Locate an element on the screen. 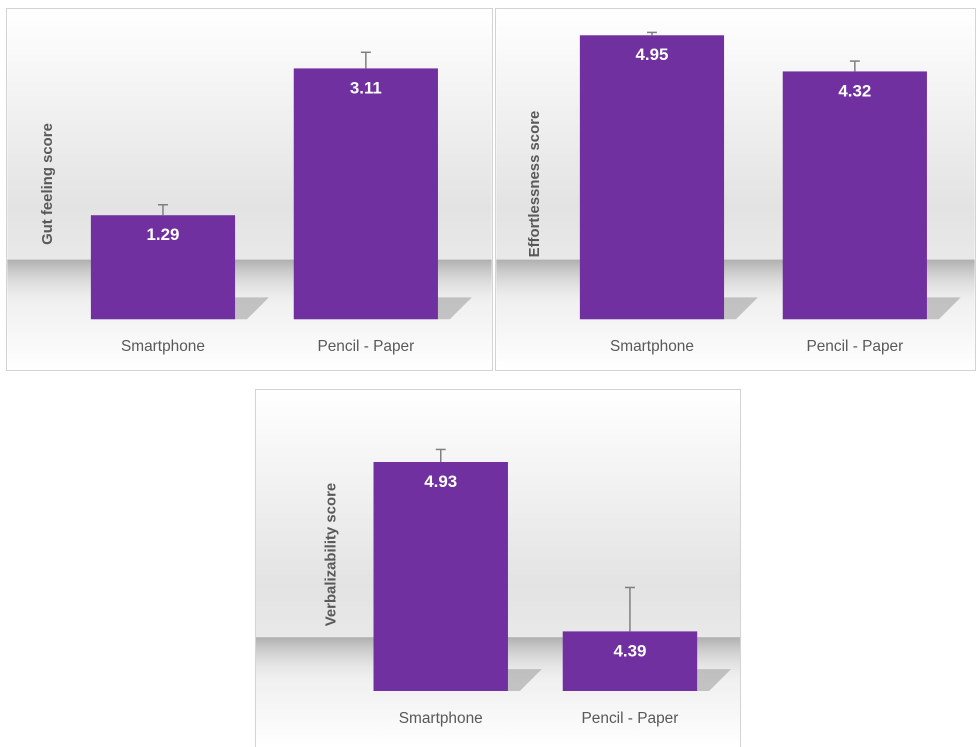 This screenshot has height=747, width=976. data-label: 1.29 is located at coordinates (163, 234).